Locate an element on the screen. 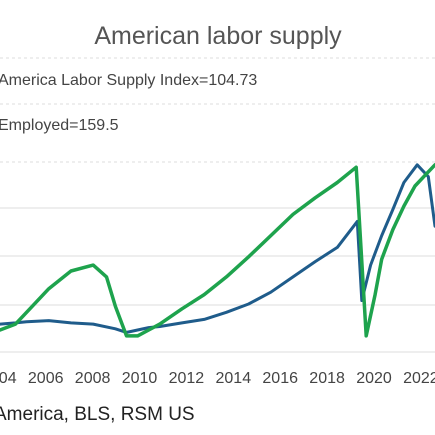  x-tick-label: 2006 is located at coordinates (46, 378).